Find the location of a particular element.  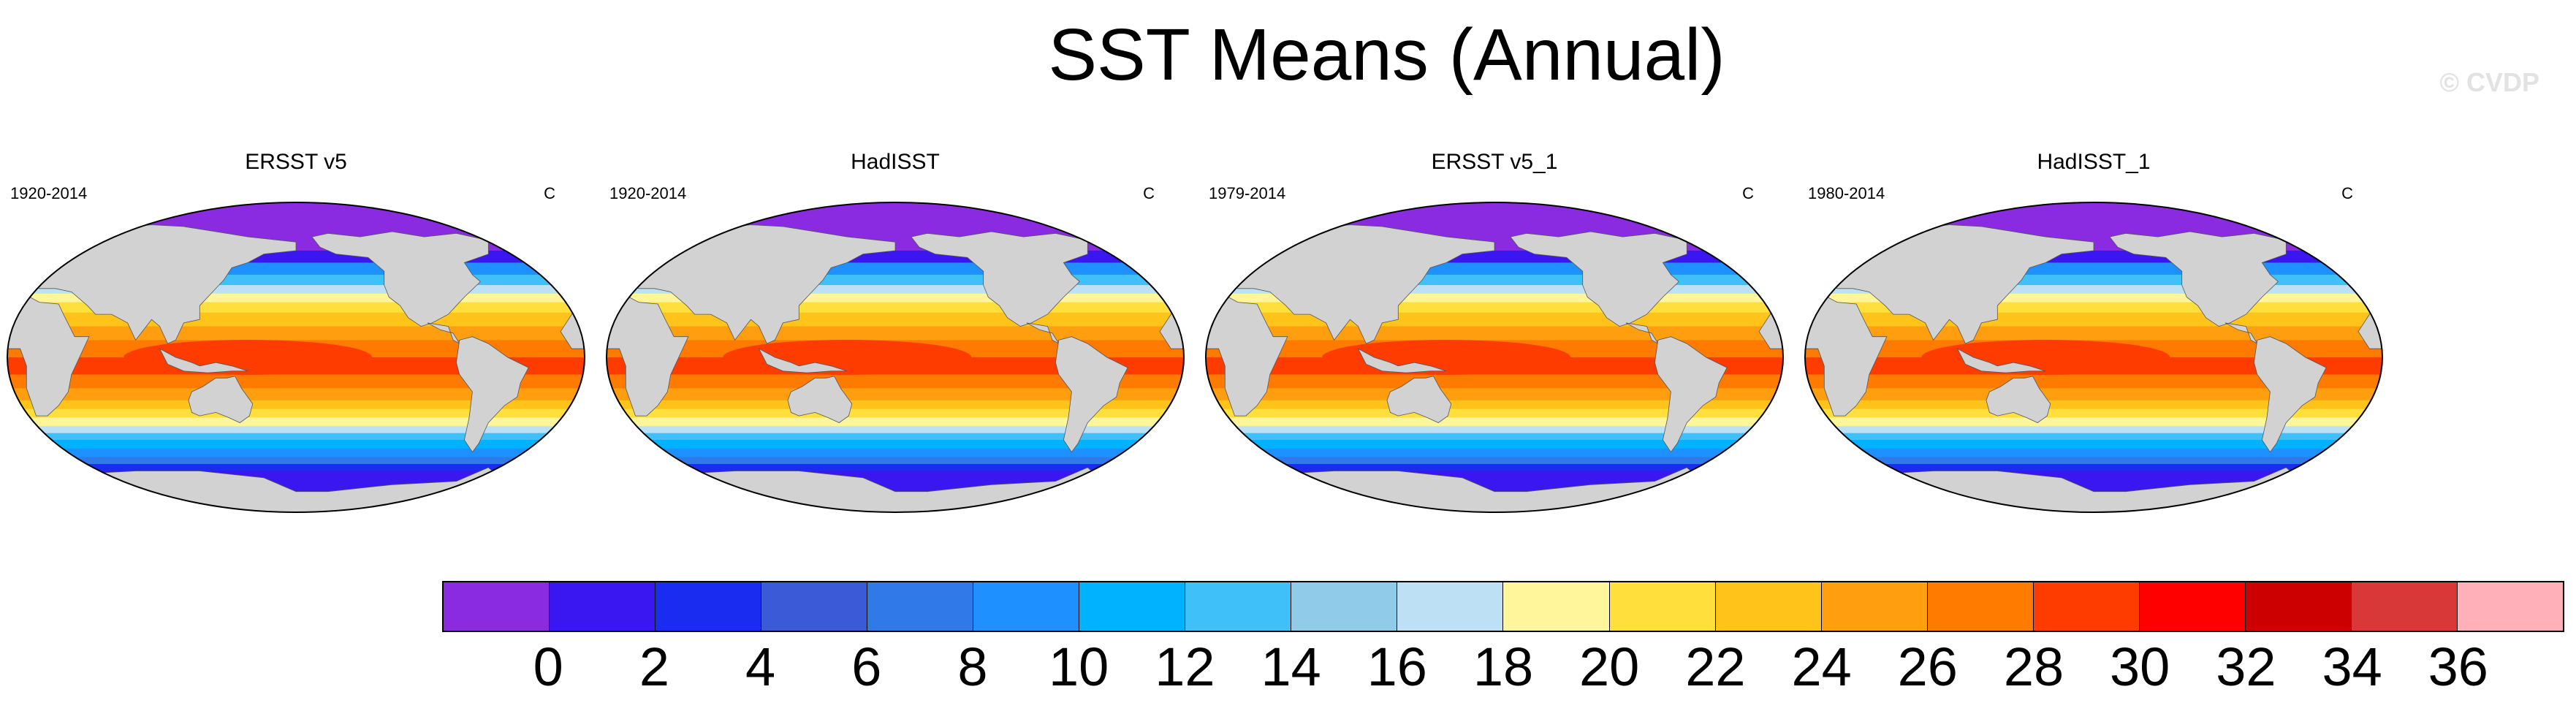

colorbar-tick-label: 28 is located at coordinates (2033, 667).